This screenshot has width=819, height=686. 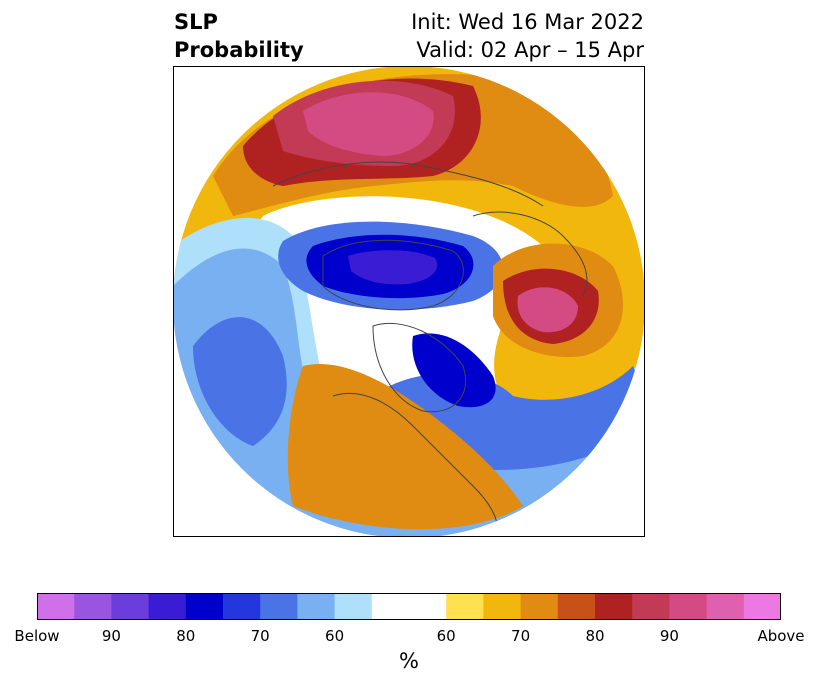 What do you see at coordinates (530, 50) in the screenshot?
I see `valid-date: Valid: 02 Apr – 15 Apr` at bounding box center [530, 50].